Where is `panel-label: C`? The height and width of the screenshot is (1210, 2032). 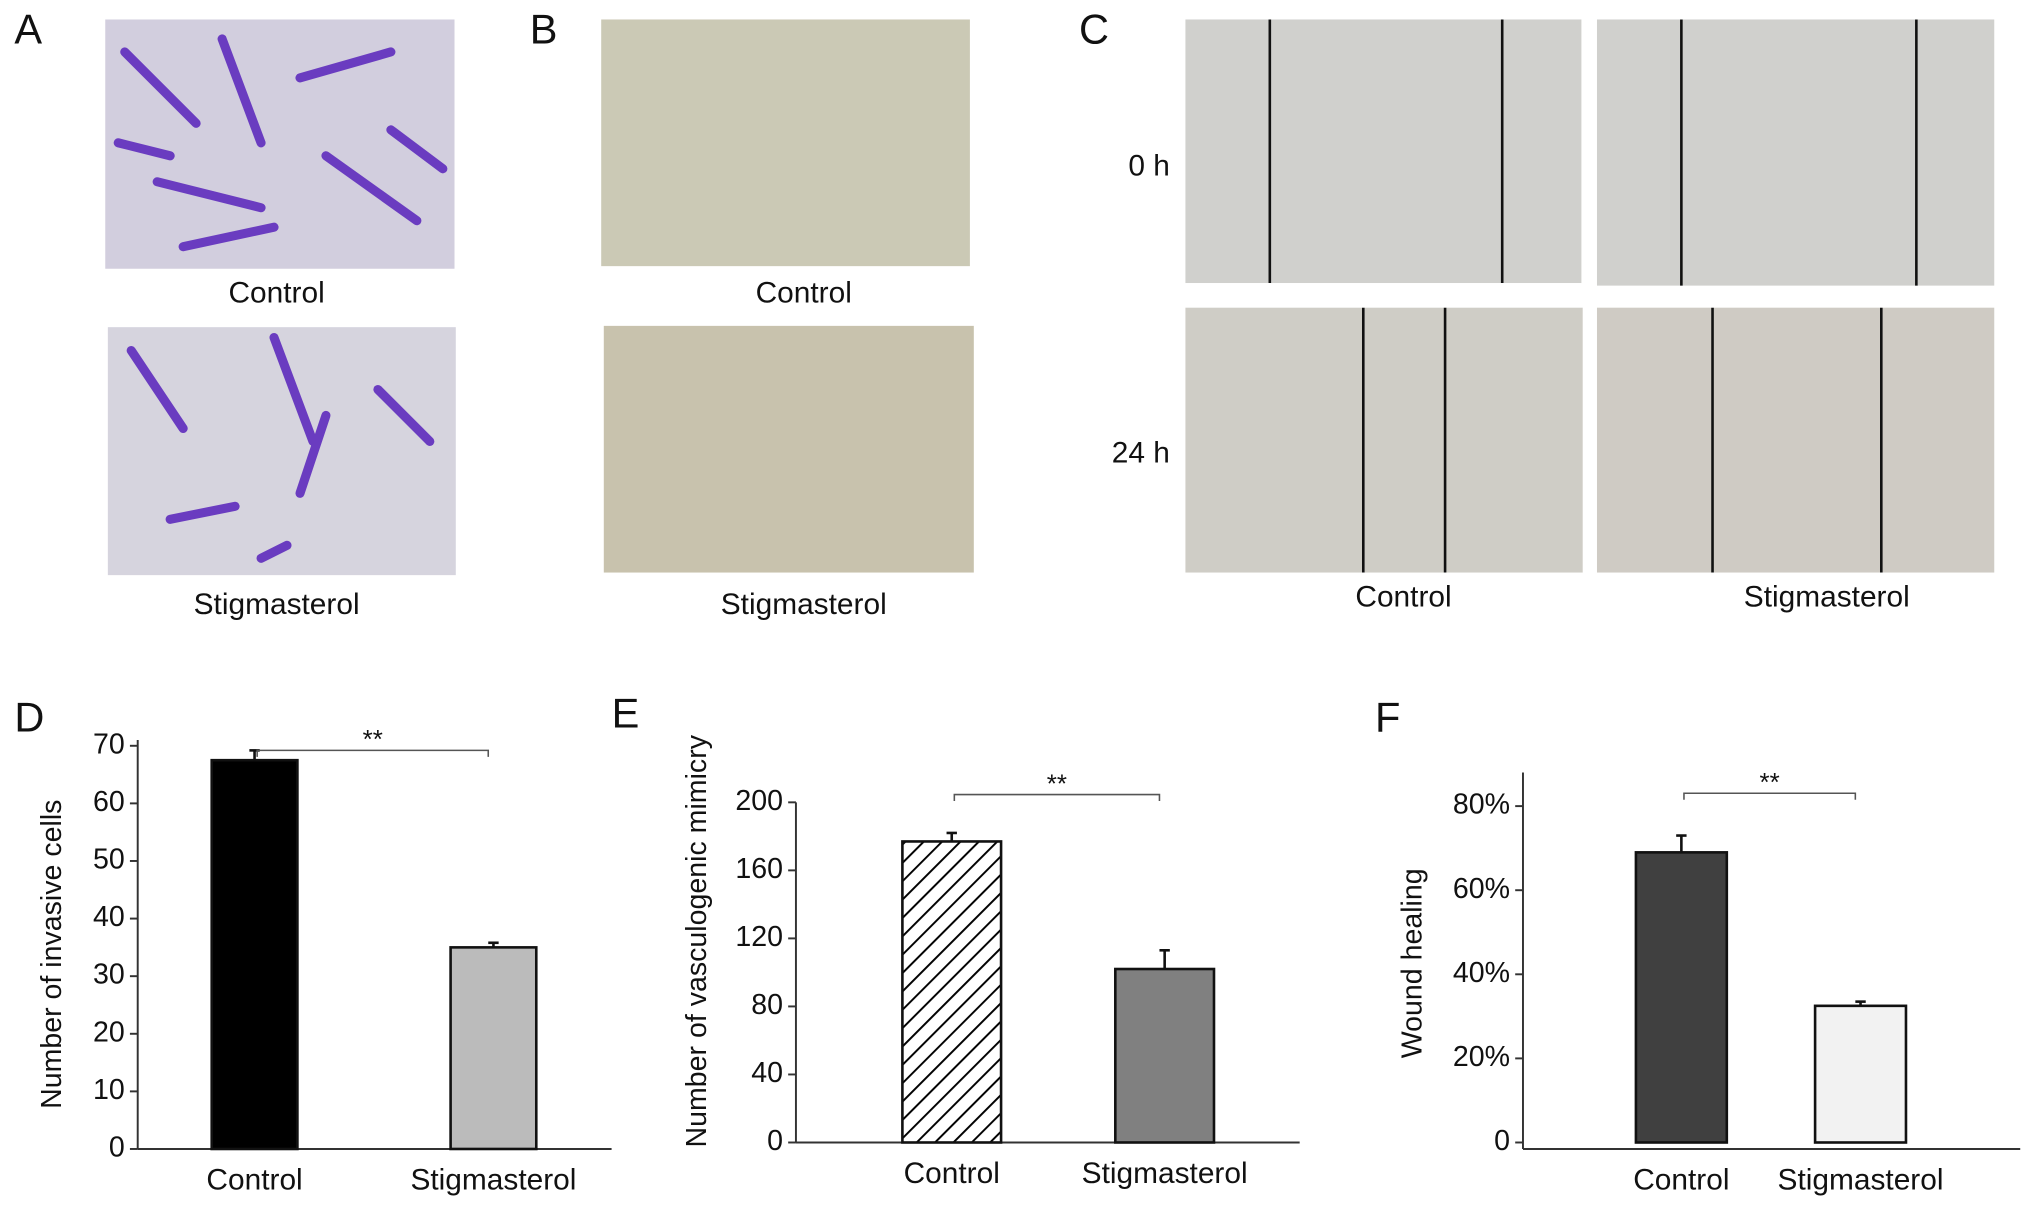 panel-label: C is located at coordinates (1094, 28).